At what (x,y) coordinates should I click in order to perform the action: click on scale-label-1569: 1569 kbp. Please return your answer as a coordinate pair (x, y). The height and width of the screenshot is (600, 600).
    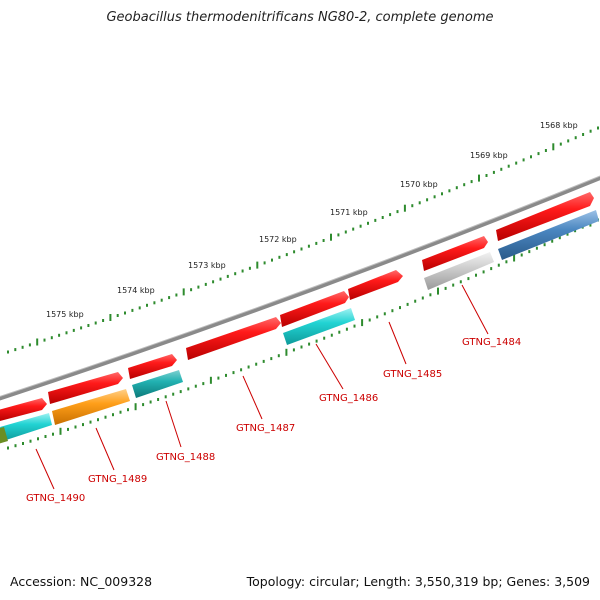
    Looking at the image, I should click on (489, 155).